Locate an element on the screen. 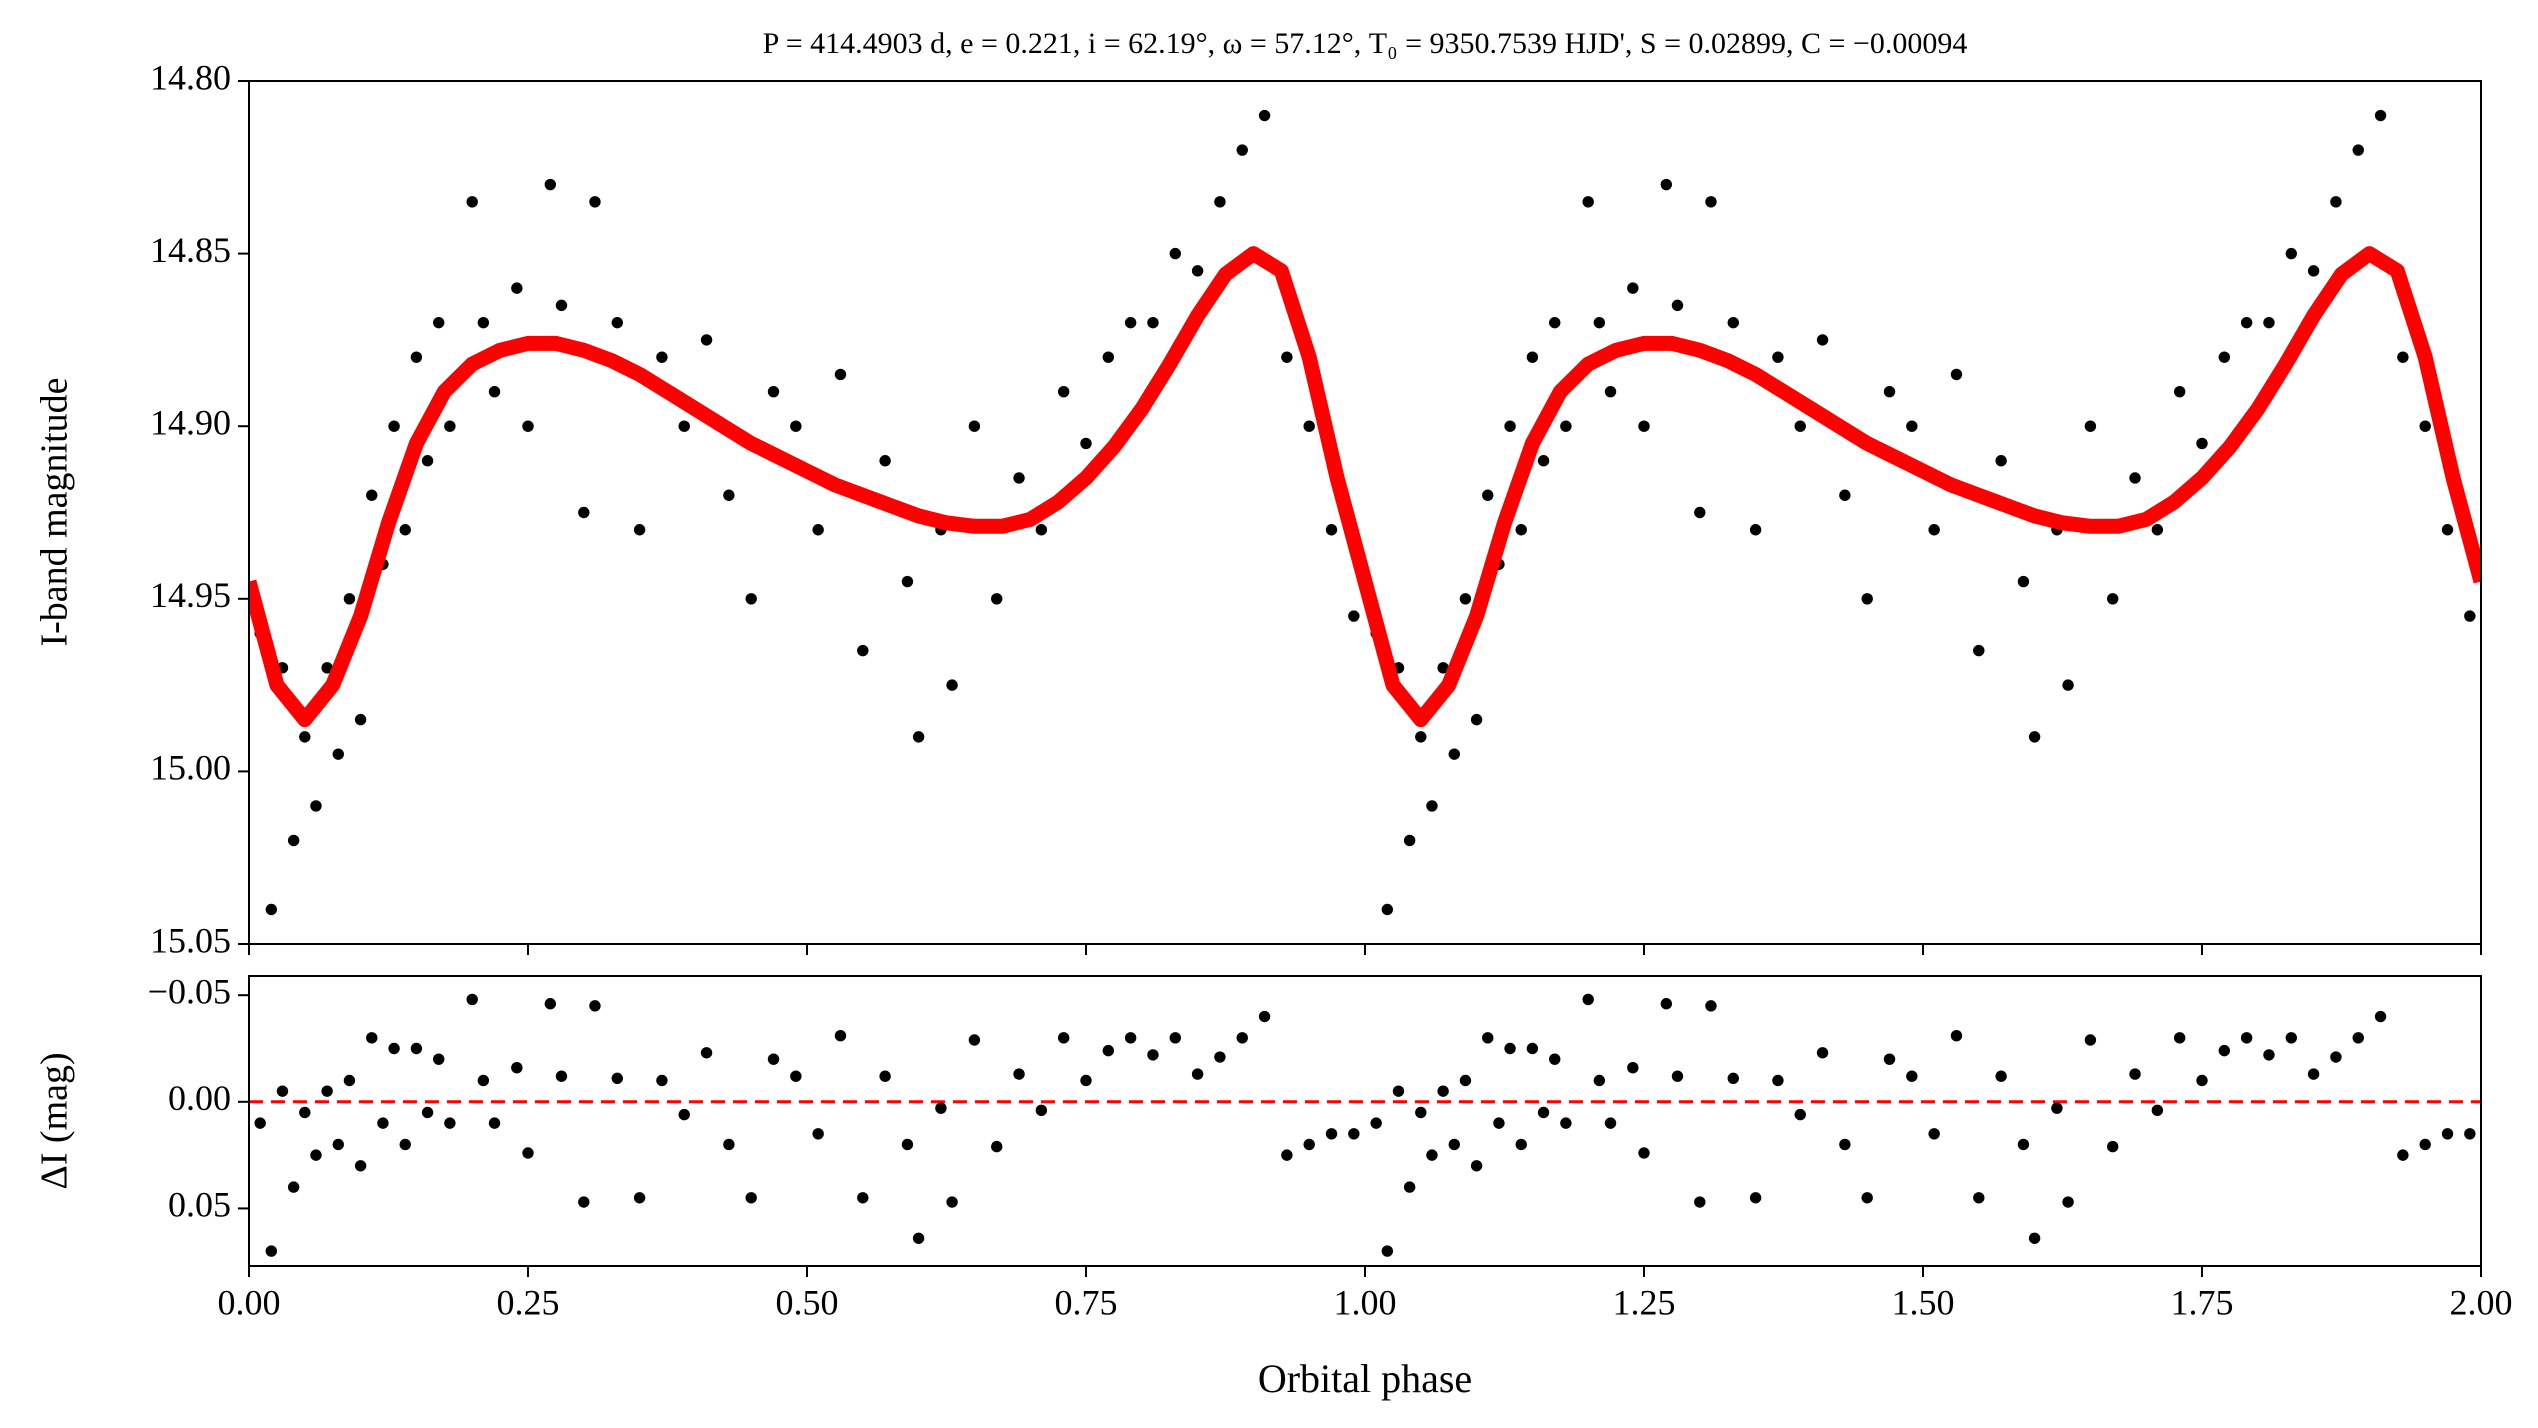 Image resolution: width=2538 pixels, height=1428 pixels. y-tick-label: −0.05 is located at coordinates (189, 991).